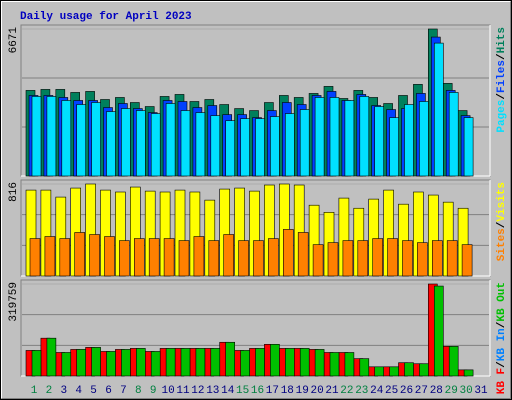 The width and height of the screenshot is (512, 400). What do you see at coordinates (34, 391) in the screenshot?
I see `x-tick-label: 1` at bounding box center [34, 391].